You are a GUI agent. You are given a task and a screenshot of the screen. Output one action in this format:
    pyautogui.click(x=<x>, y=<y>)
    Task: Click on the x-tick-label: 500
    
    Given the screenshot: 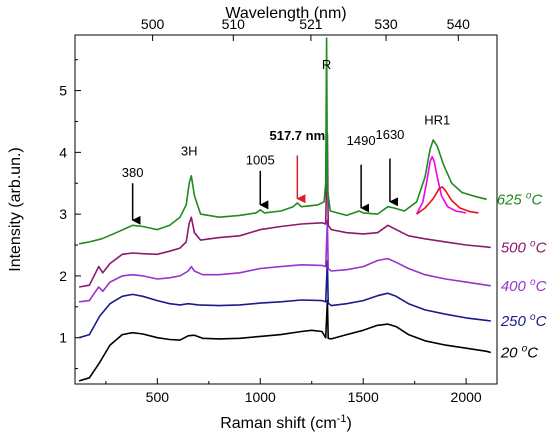 What is the action you would take?
    pyautogui.click(x=158, y=397)
    